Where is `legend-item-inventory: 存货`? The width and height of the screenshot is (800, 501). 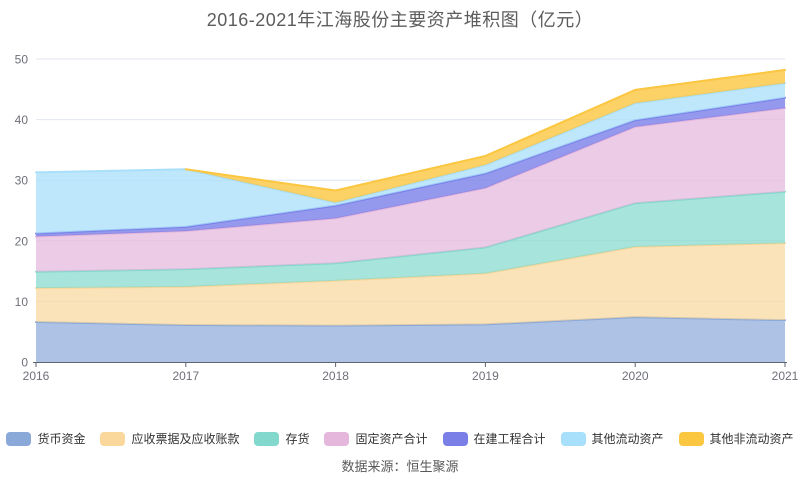
legend-item-inventory: 存货 is located at coordinates (281, 438).